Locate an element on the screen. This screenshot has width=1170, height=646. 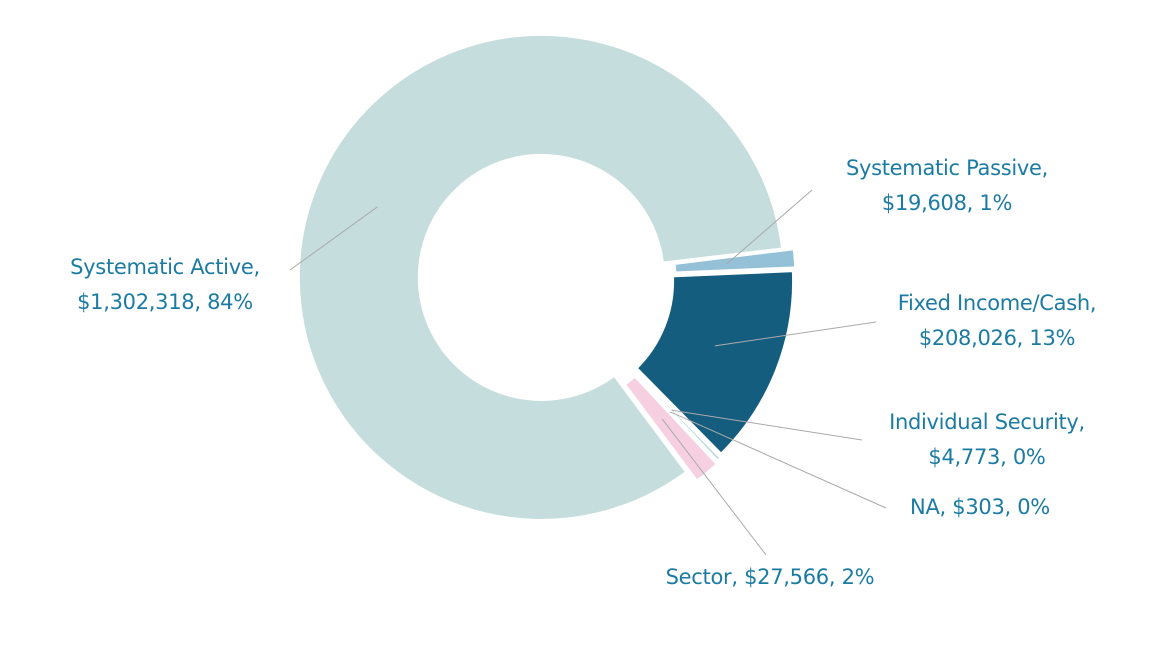
slice-sector is located at coordinates (671, 428).